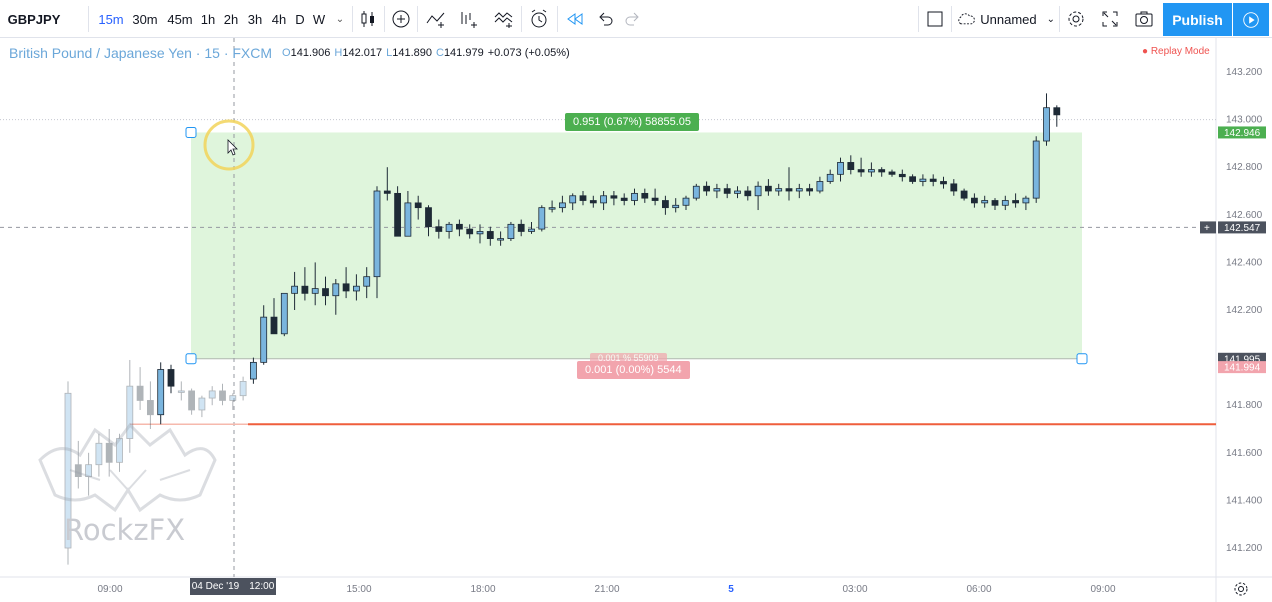  Describe the element at coordinates (632, 122) in the screenshot. I see `position-target-label: 0.951 (0.67%) 58855.05` at that location.